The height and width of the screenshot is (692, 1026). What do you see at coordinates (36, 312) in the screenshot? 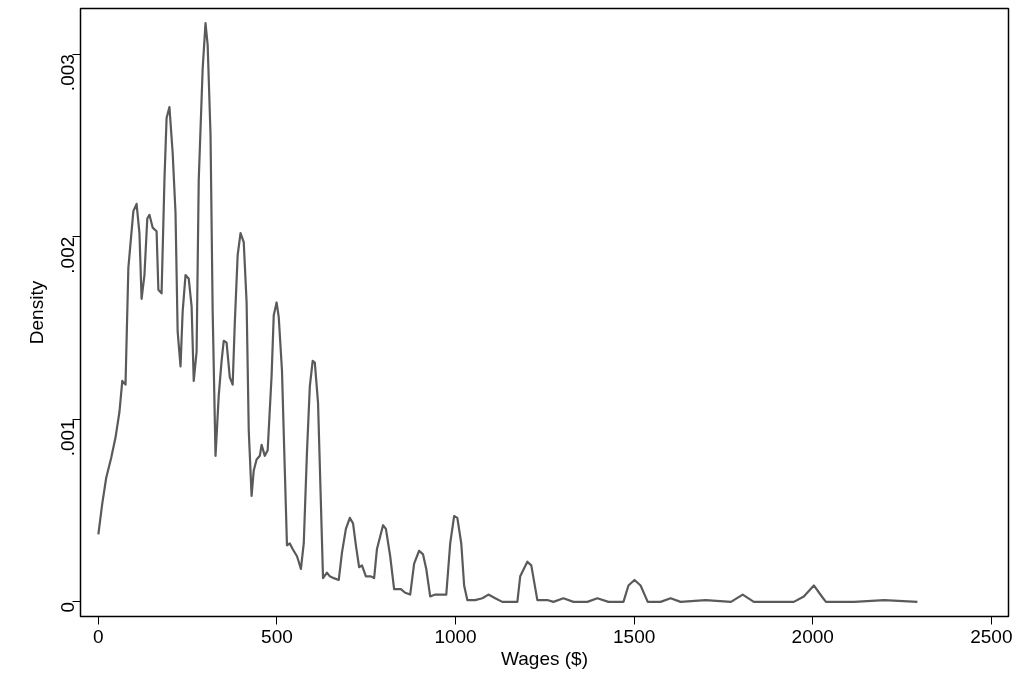
I see `y-axis-title: Density` at bounding box center [36, 312].